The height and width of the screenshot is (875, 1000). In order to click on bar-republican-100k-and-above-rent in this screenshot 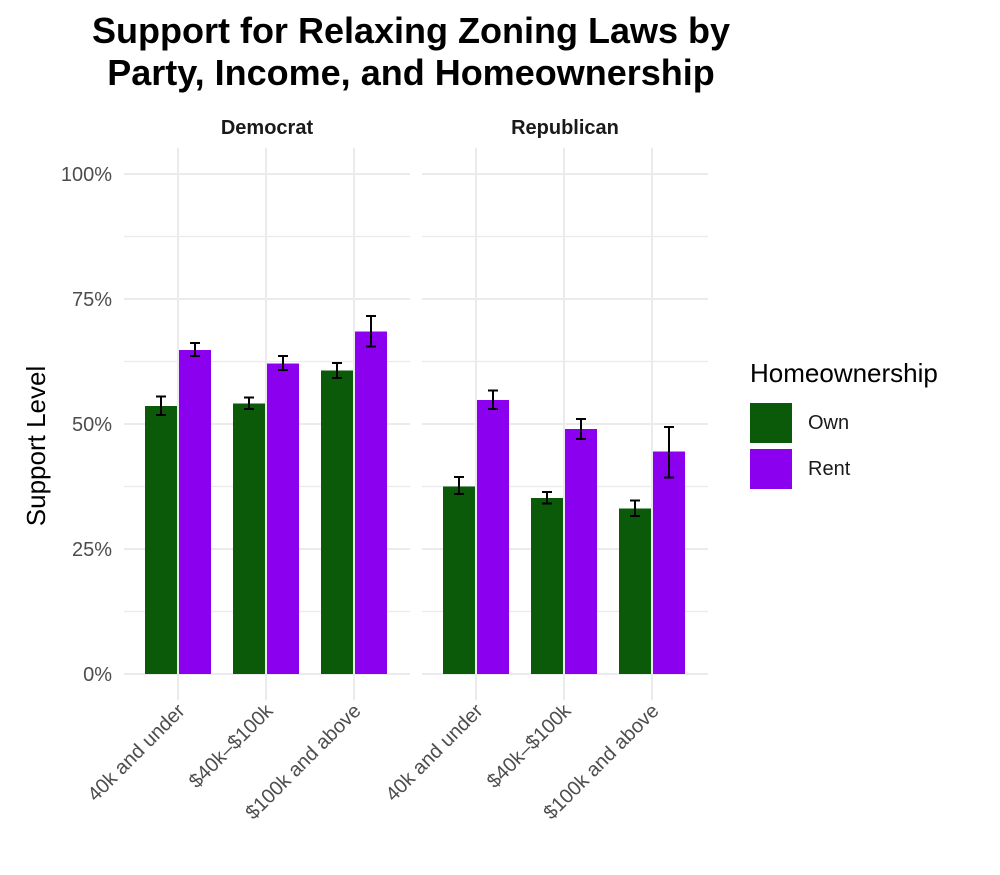, I will do `click(669, 562)`.